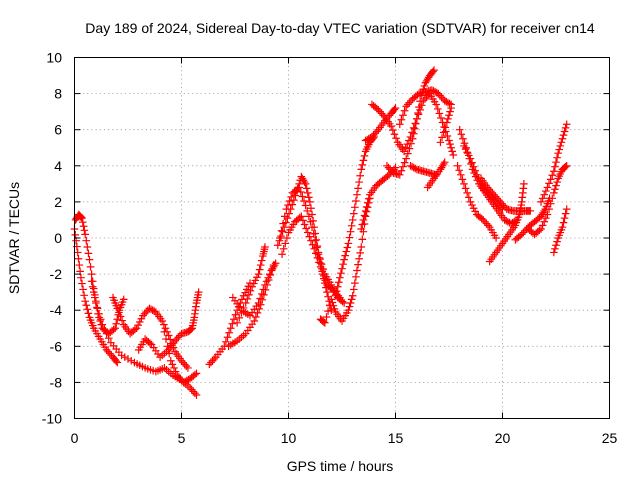 The image size is (640, 480). I want to click on x-axis-label: GPS time / hours, so click(340, 466).